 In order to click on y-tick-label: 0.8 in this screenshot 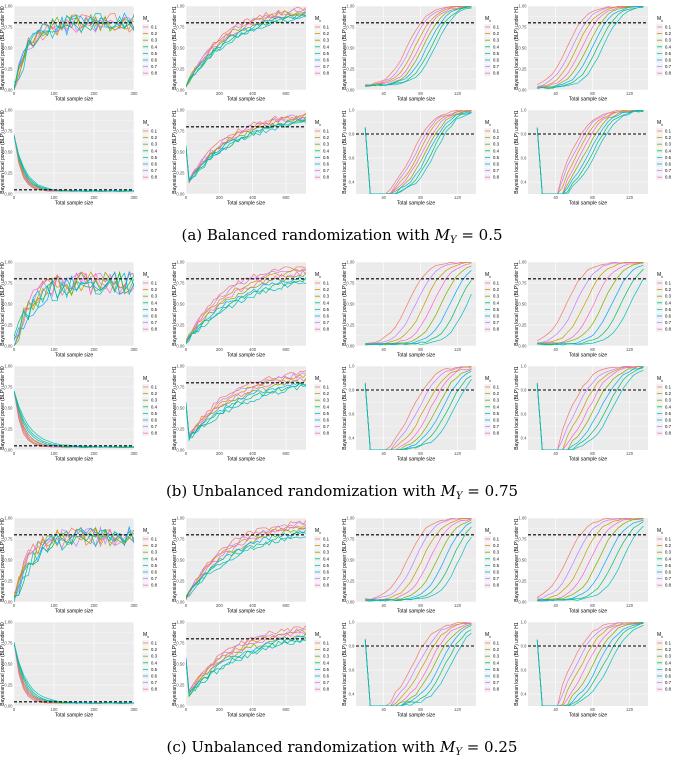, I will do `click(352, 389)`.